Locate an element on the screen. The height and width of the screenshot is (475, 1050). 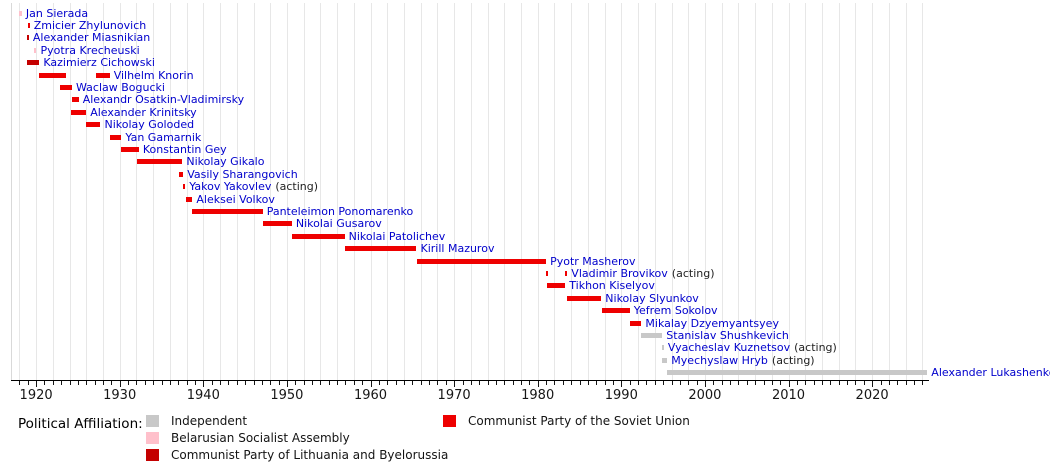
leader-name-link: Yakov Yakovlev is located at coordinates (230, 187).